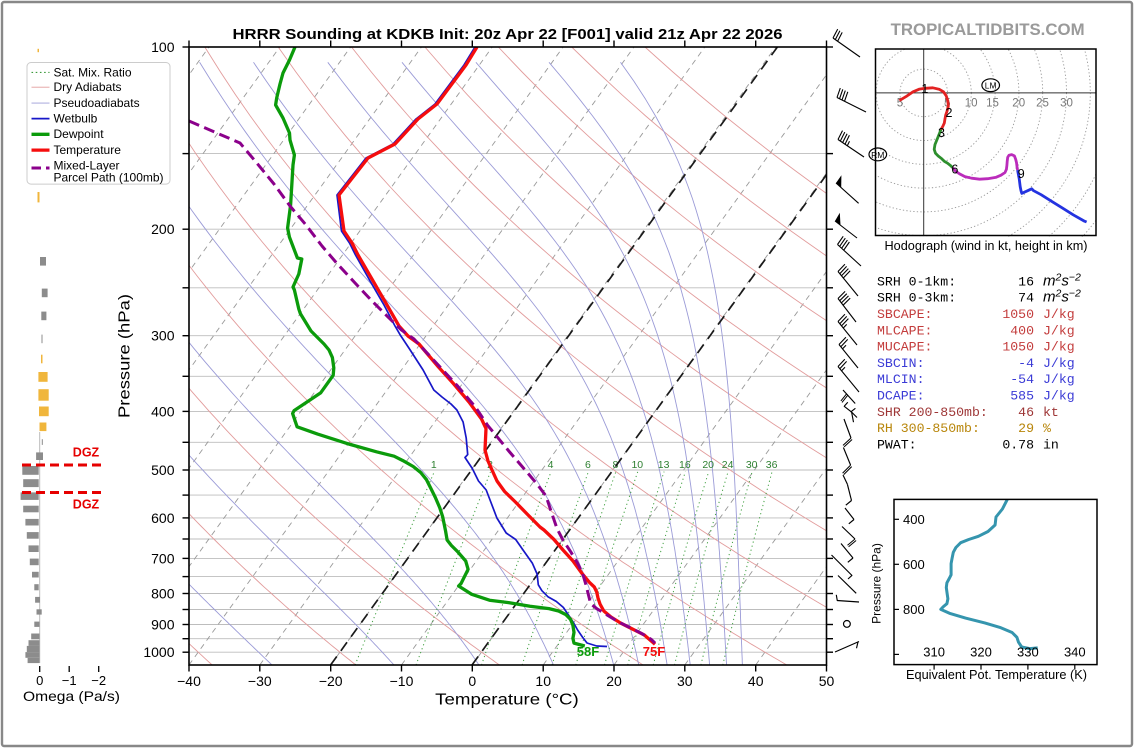  I want to click on svg-text: 24, so click(728, 465).